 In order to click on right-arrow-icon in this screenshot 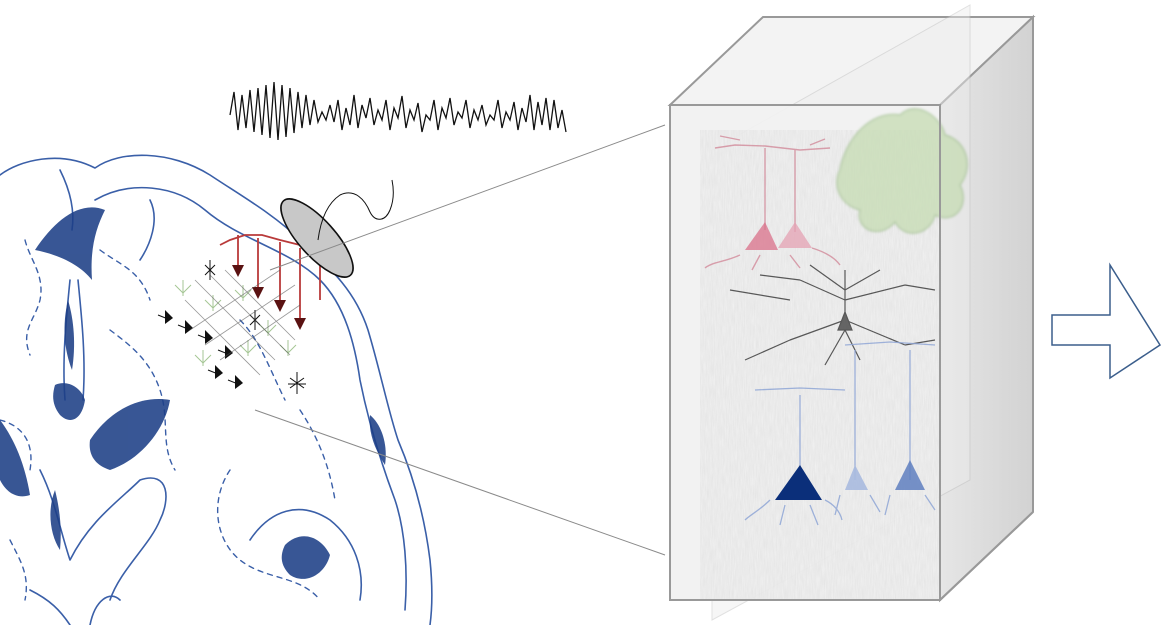, I will do `click(1106, 321)`.